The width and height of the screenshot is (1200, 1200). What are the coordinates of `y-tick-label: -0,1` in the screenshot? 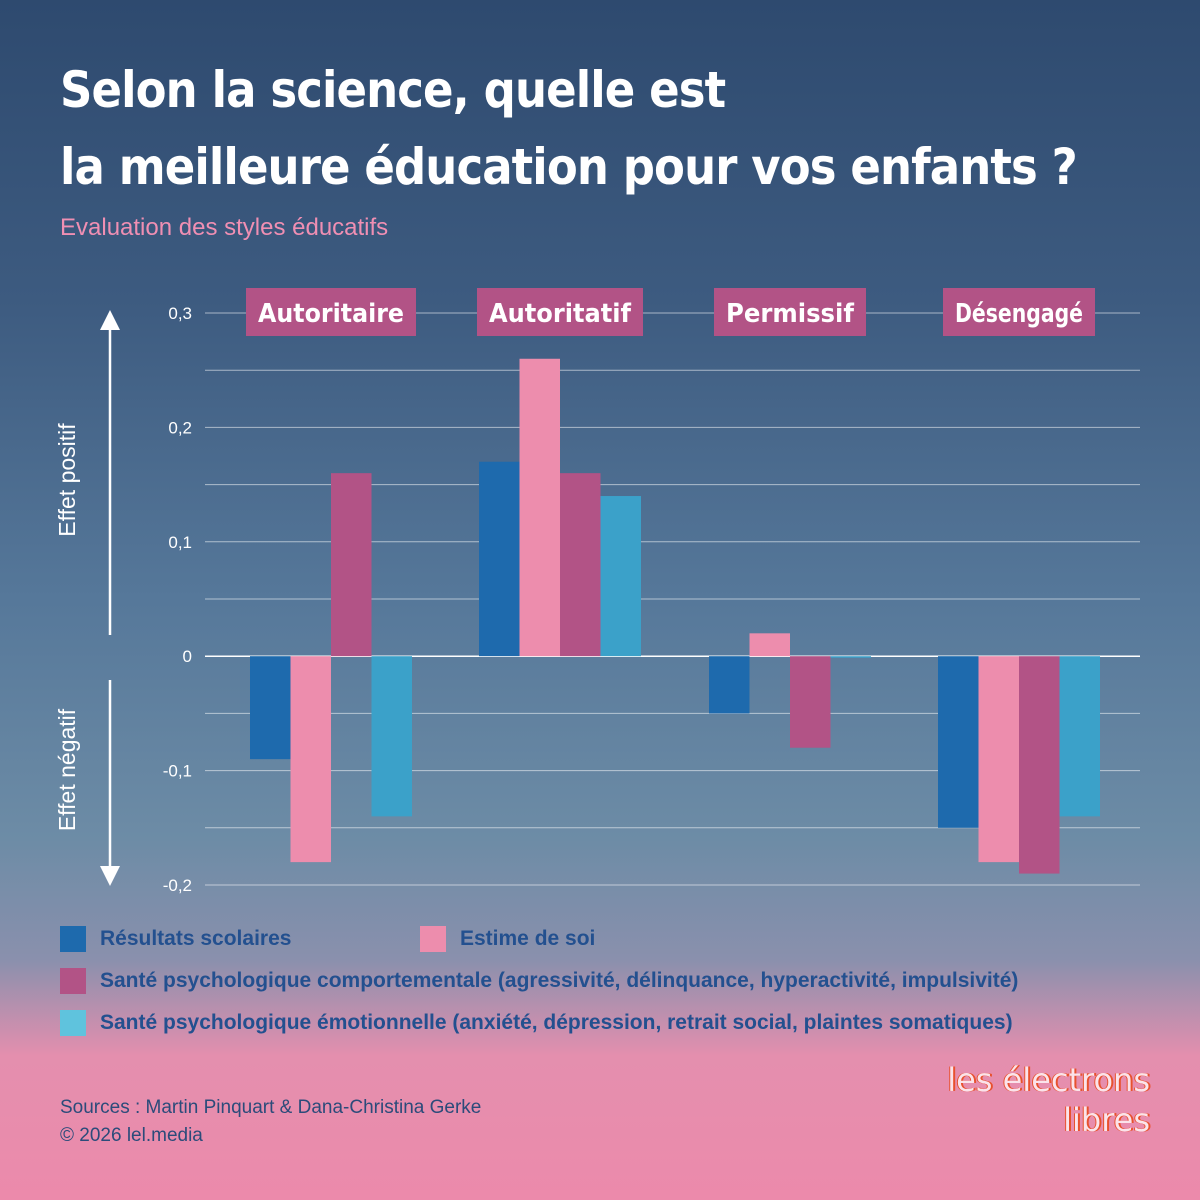 It's located at (177, 771).